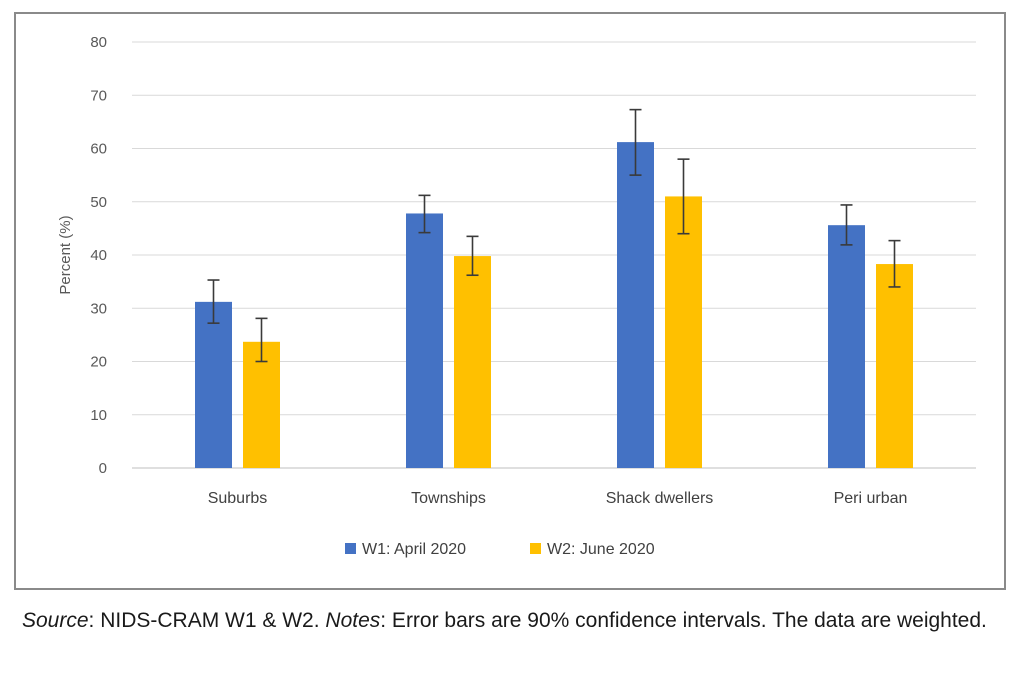 Image resolution: width=1022 pixels, height=676 pixels. What do you see at coordinates (98, 42) in the screenshot?
I see `y-tick-label: 80` at bounding box center [98, 42].